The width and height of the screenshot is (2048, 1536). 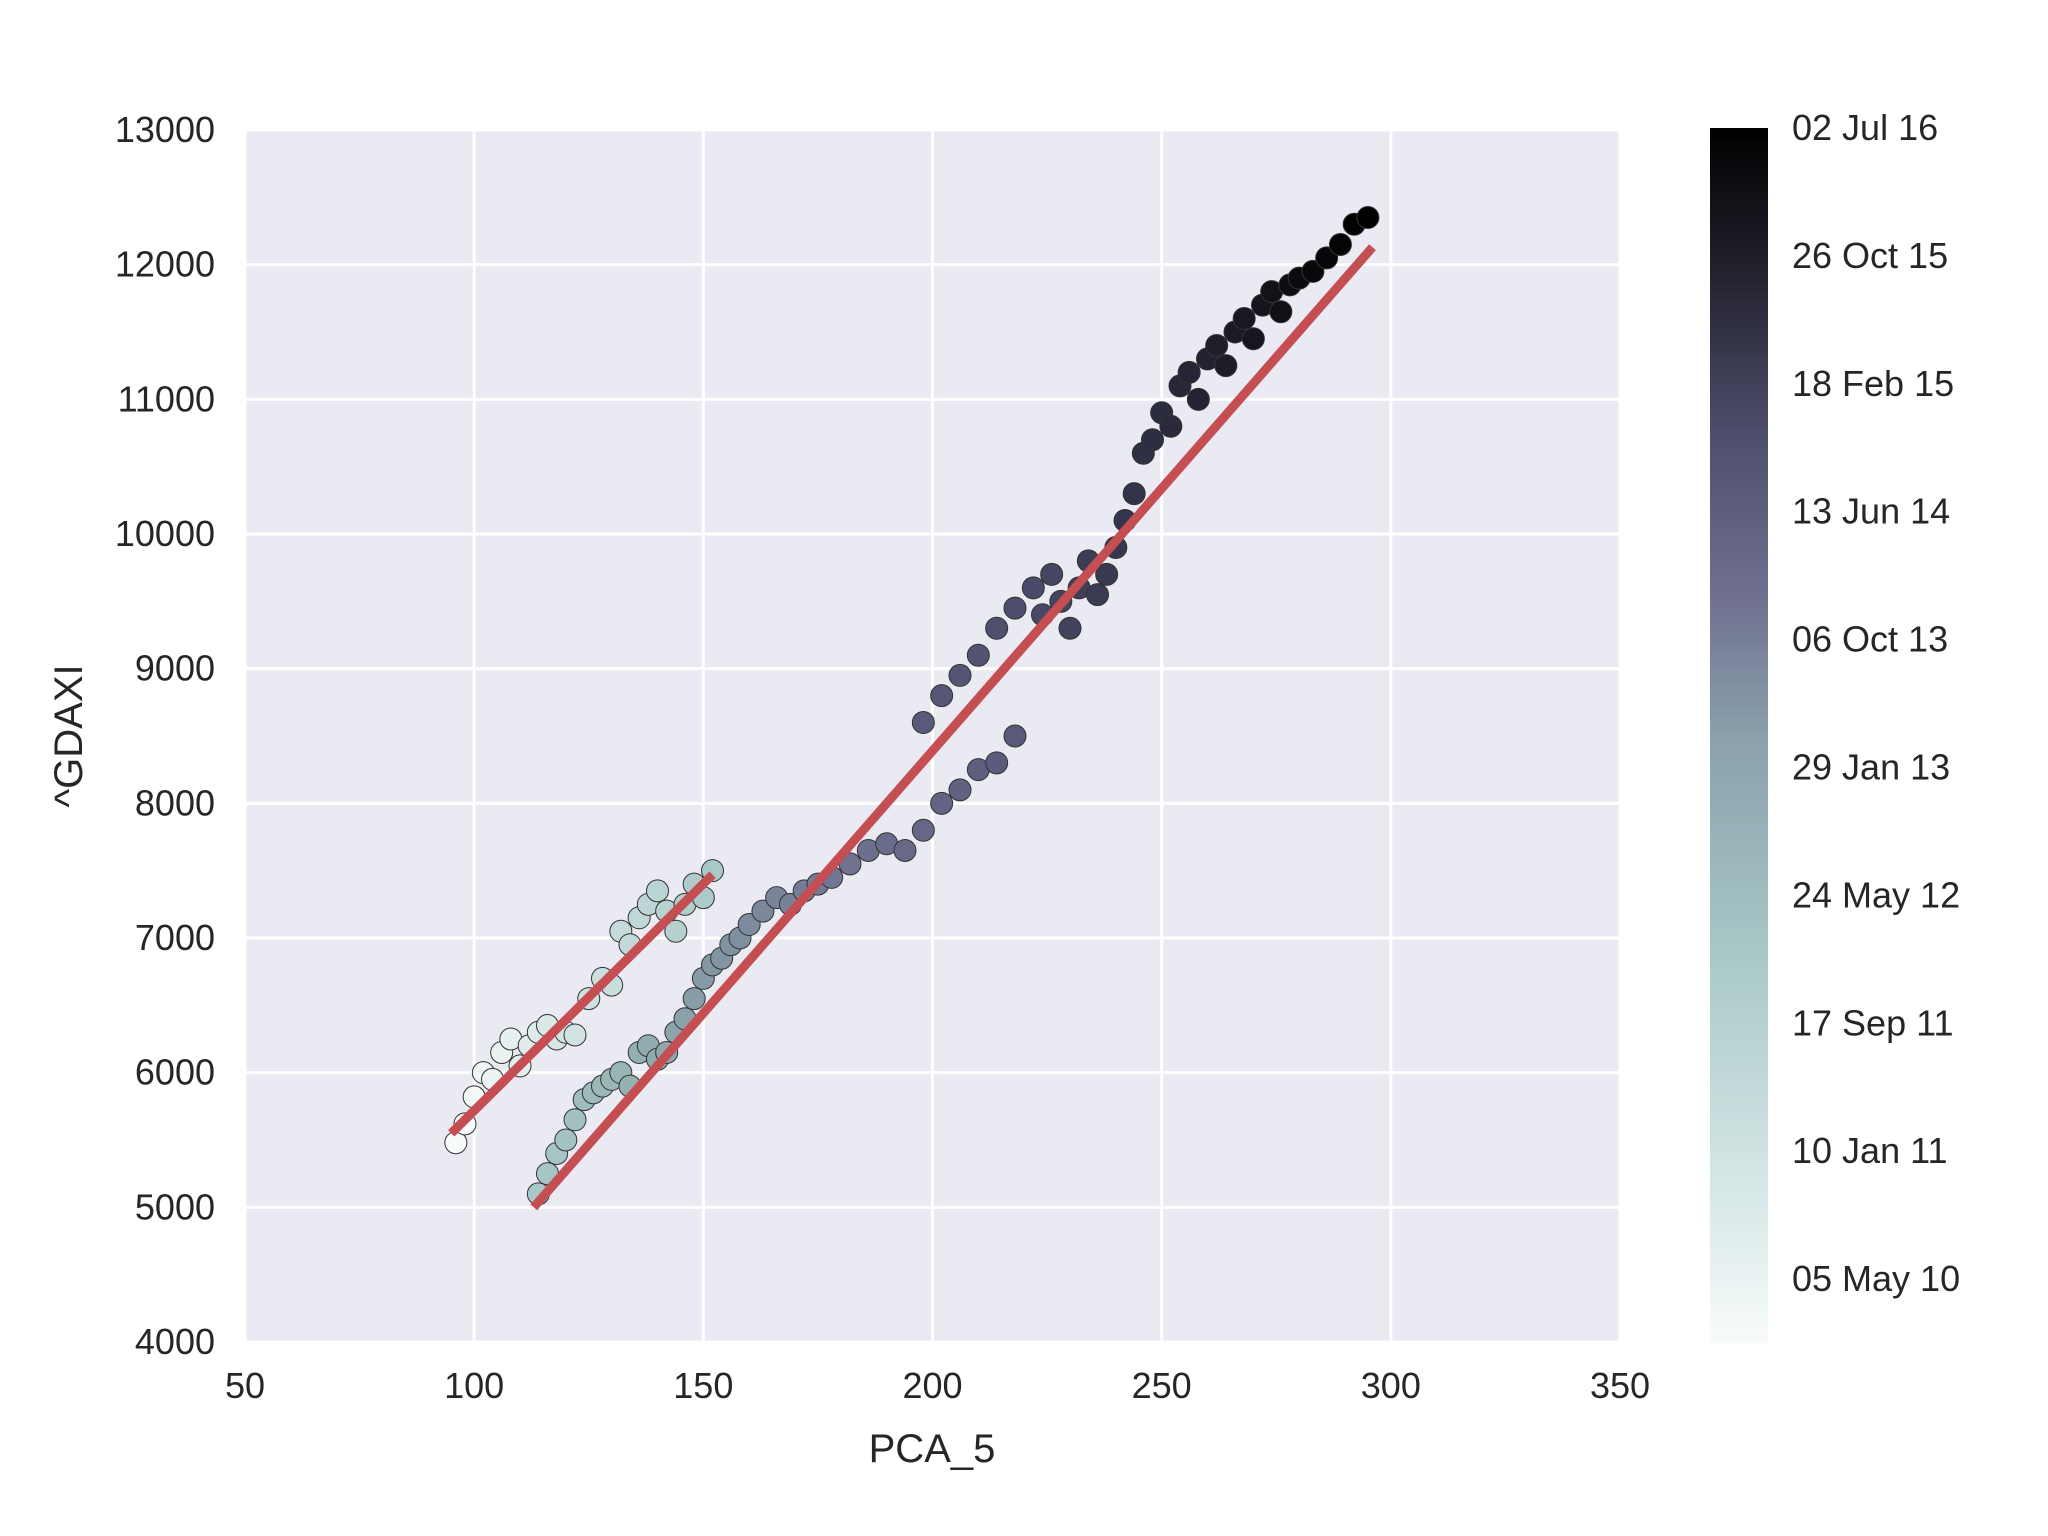 What do you see at coordinates (245, 1385) in the screenshot?
I see `x-tick-label: 50` at bounding box center [245, 1385].